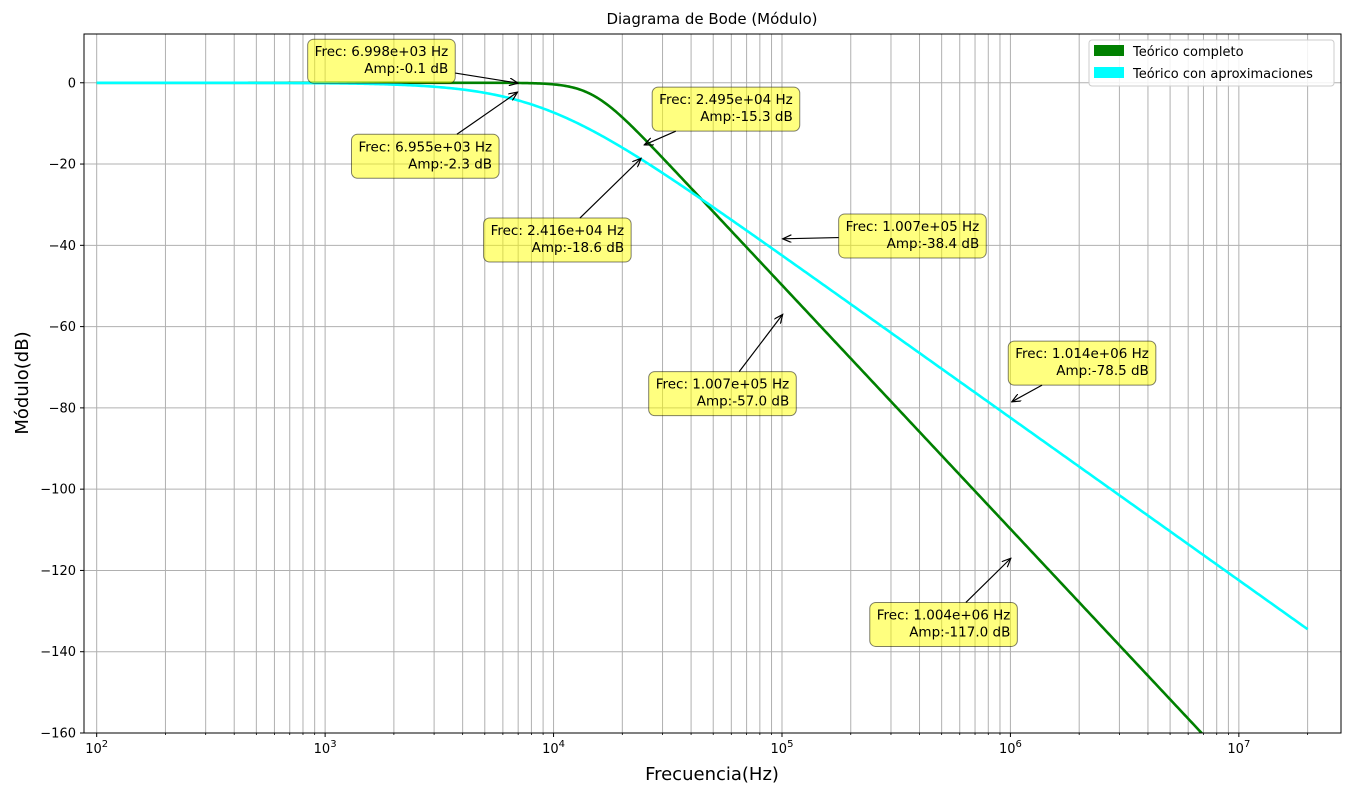 Image resolution: width=1357 pixels, height=794 pixels. Describe the element at coordinates (425, 147) in the screenshot. I see `annotation-freq-label: Frec: 6.955e+03 Hz` at that location.